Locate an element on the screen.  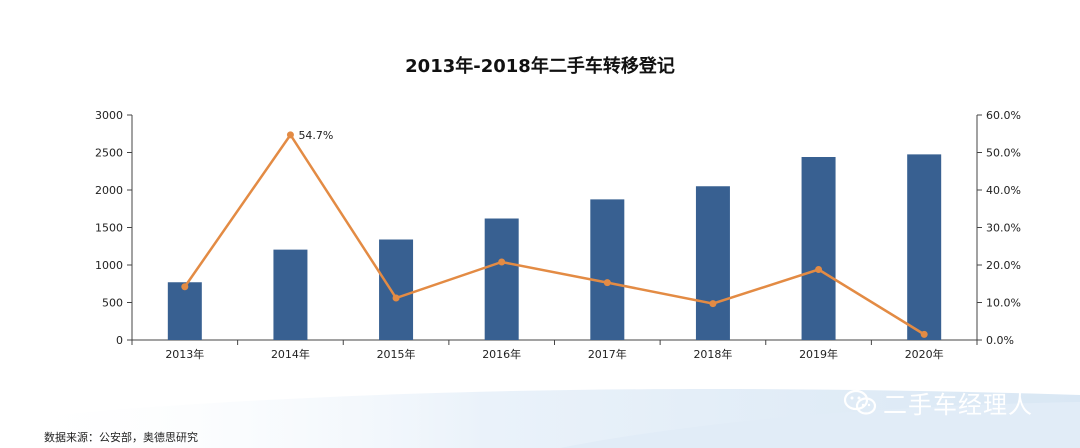
y-tick-label-right: 50.0% is located at coordinates (1003, 153).